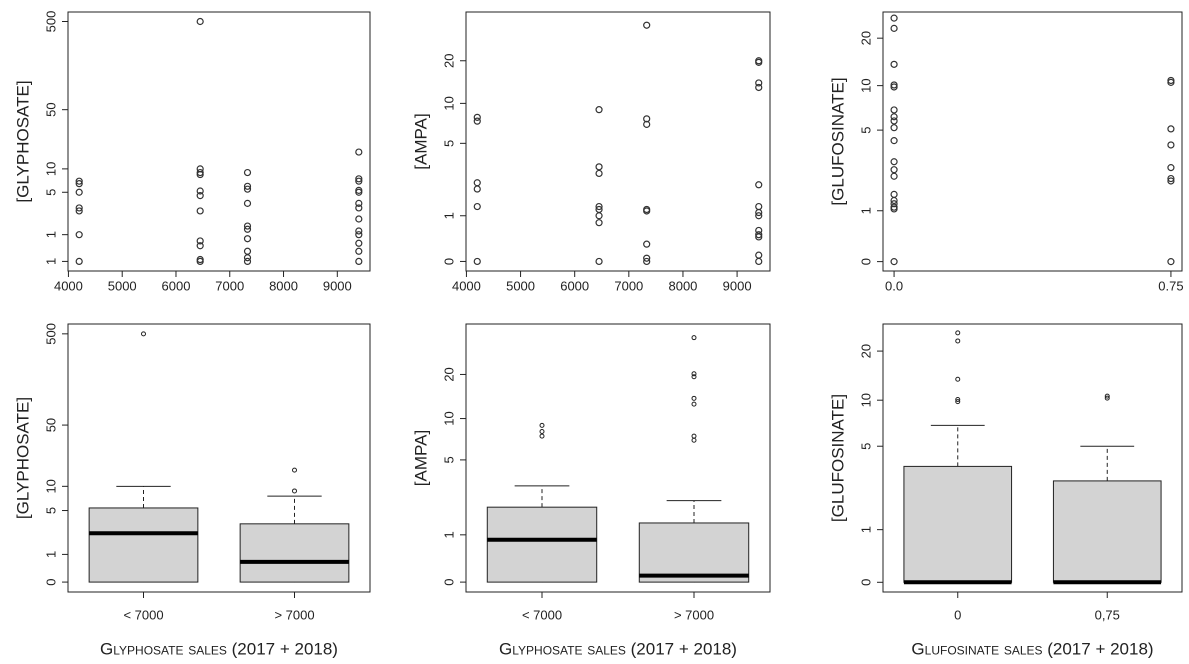  I want to click on x-tick-label: 0, so click(957, 614).